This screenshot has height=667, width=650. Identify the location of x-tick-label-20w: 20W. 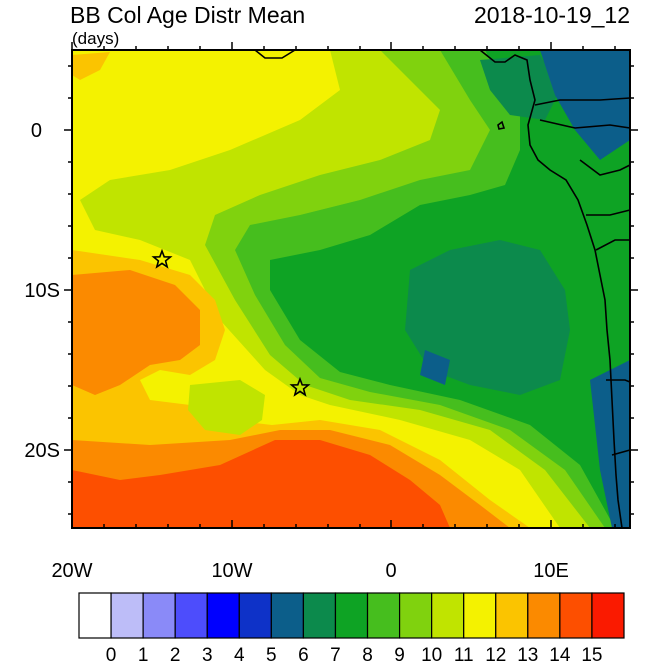
(71, 571).